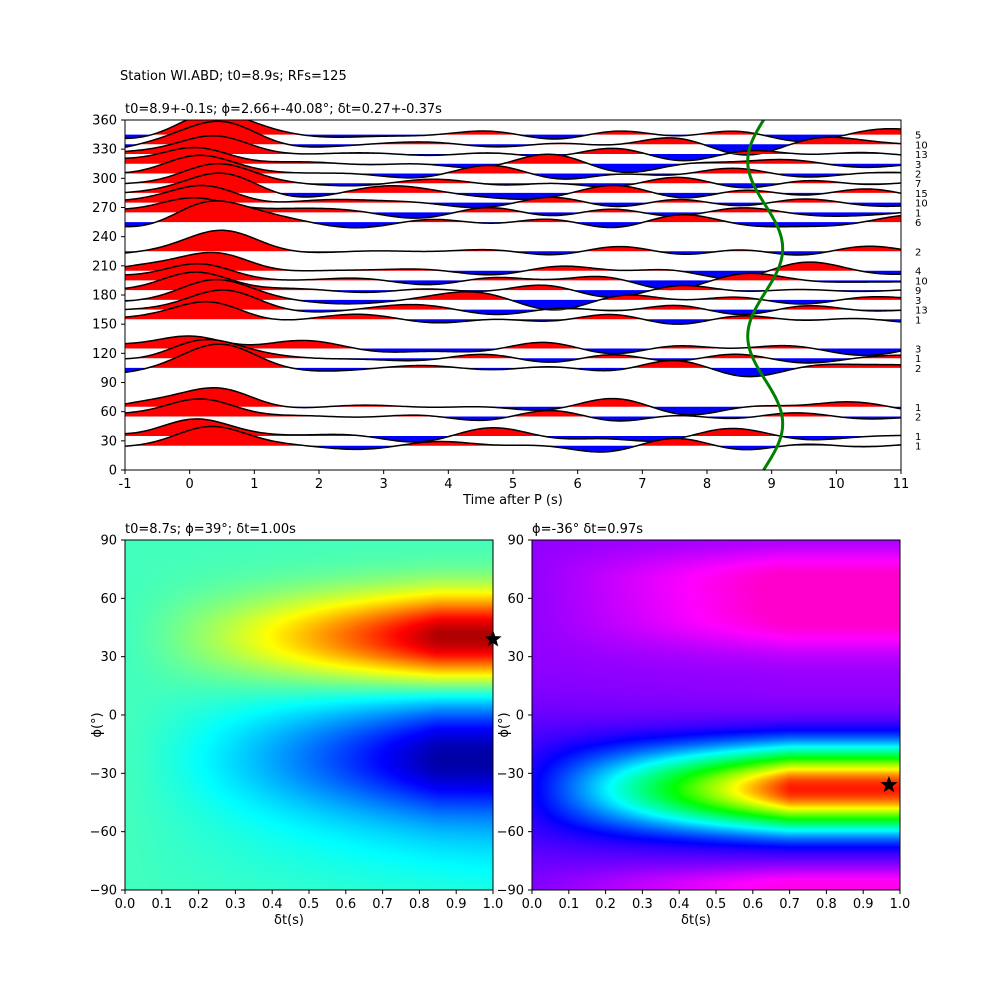  I want to click on rf-y-tick-label: 30, so click(108, 441).